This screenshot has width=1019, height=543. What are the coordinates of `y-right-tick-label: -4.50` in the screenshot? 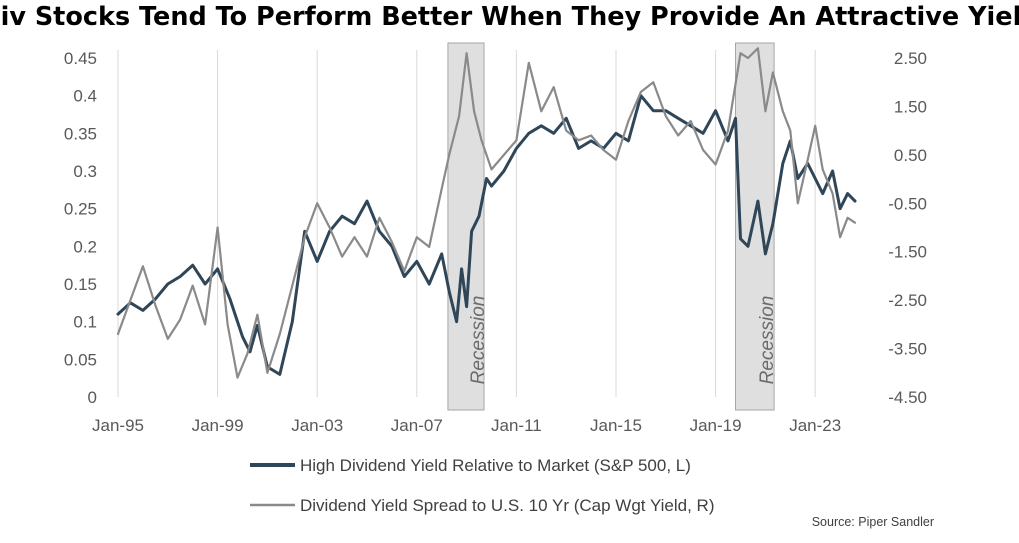 It's located at (907, 397).